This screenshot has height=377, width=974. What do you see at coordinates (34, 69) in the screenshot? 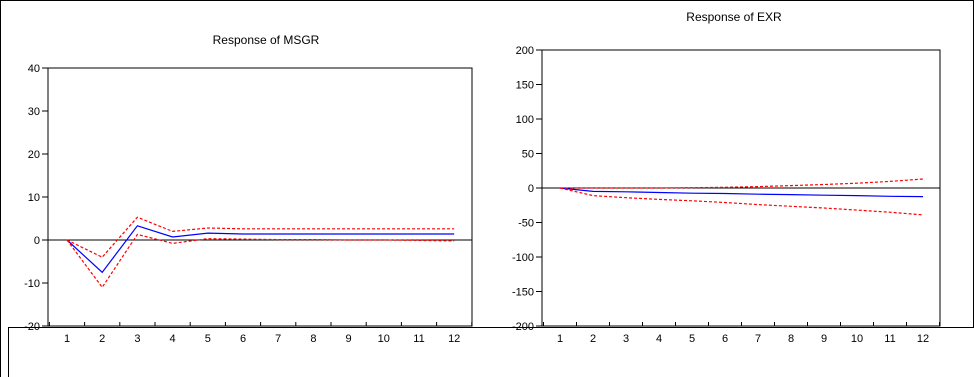
I see `msgr-y-tick-label: 40` at bounding box center [34, 69].